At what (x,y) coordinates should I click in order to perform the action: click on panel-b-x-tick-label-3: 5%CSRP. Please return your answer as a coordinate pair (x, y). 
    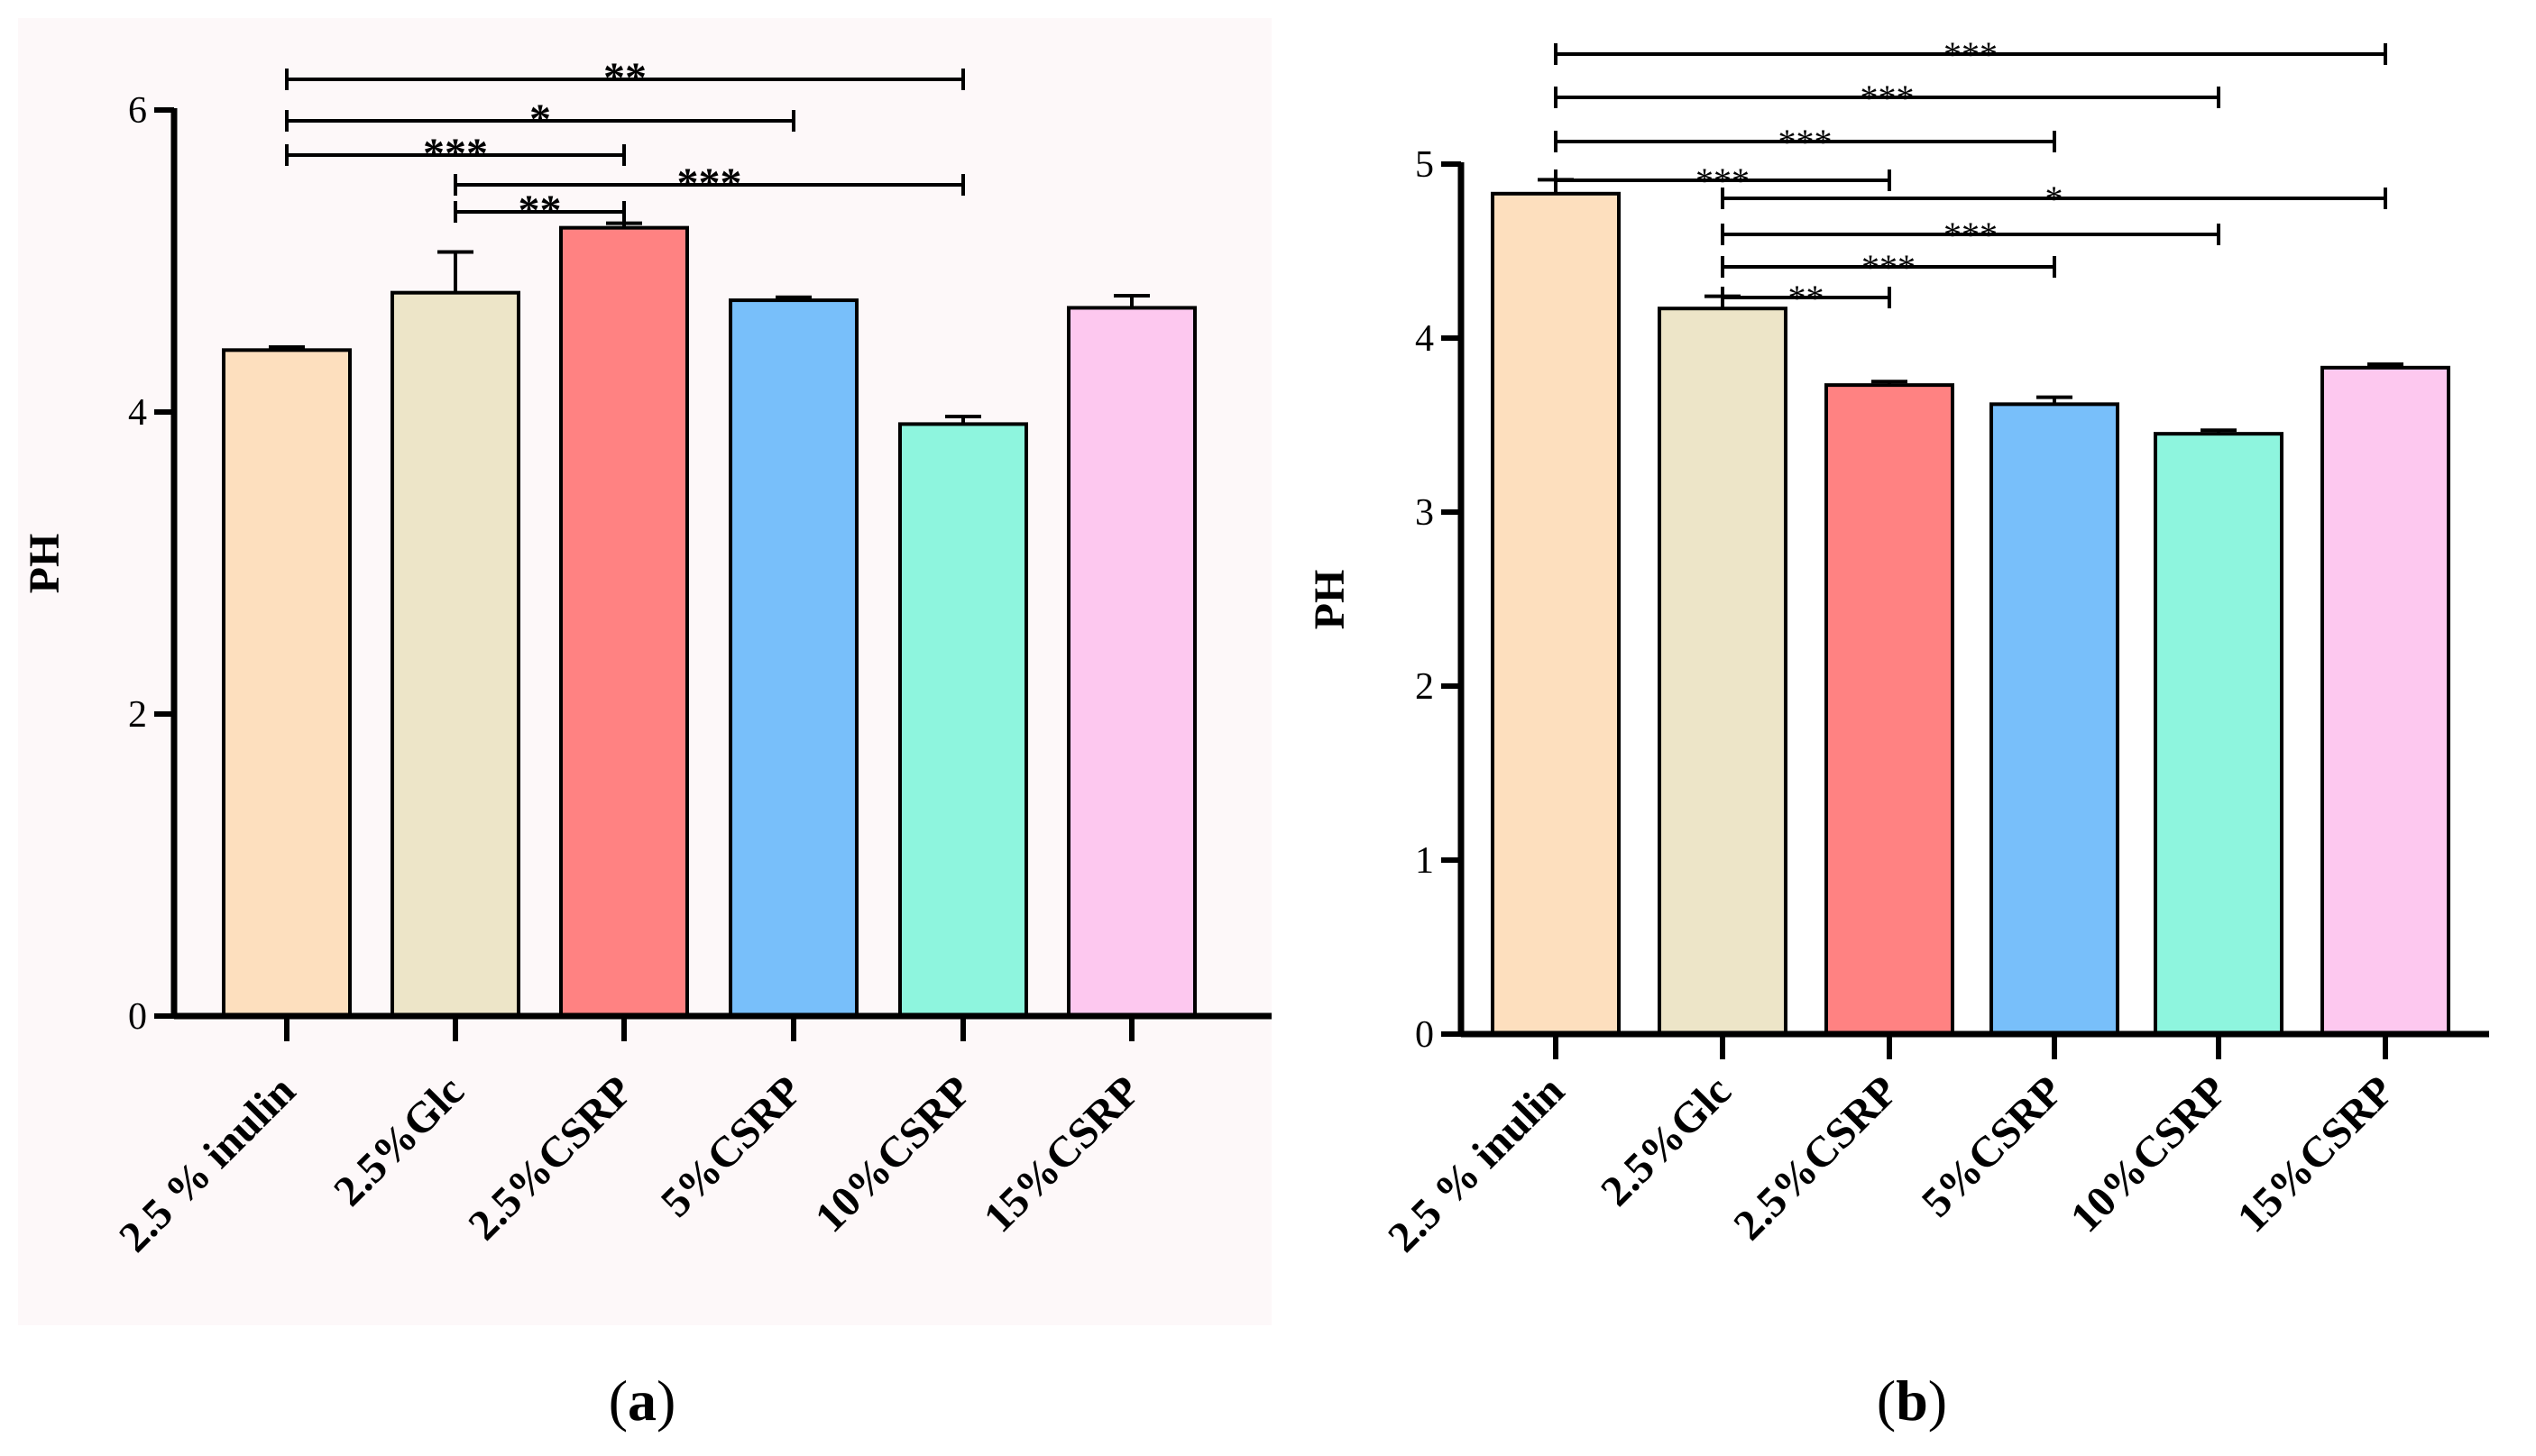
    Looking at the image, I should click on (1992, 1146).